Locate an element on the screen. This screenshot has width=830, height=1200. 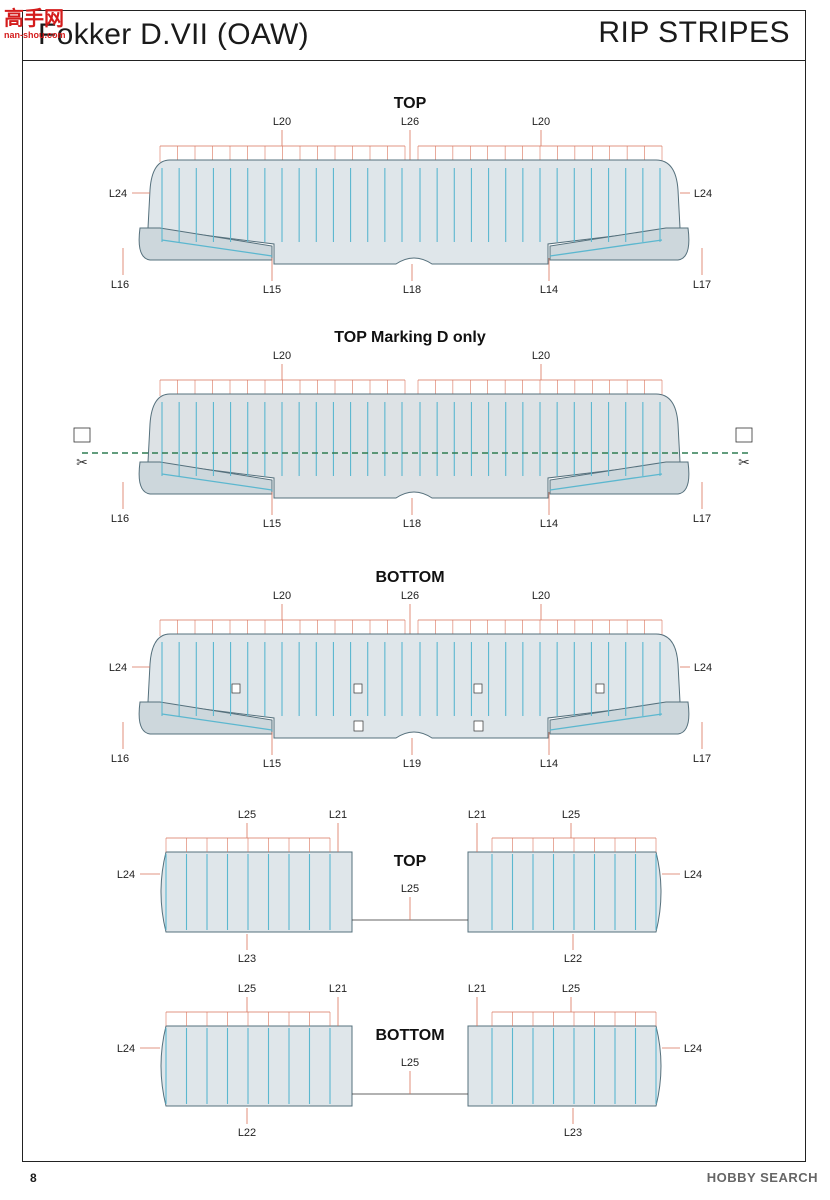
lower-wing-top-diagram: TOP L25 L25 L21 L21 L25 L24 L24 L23 L22 is located at coordinates (409, 887).